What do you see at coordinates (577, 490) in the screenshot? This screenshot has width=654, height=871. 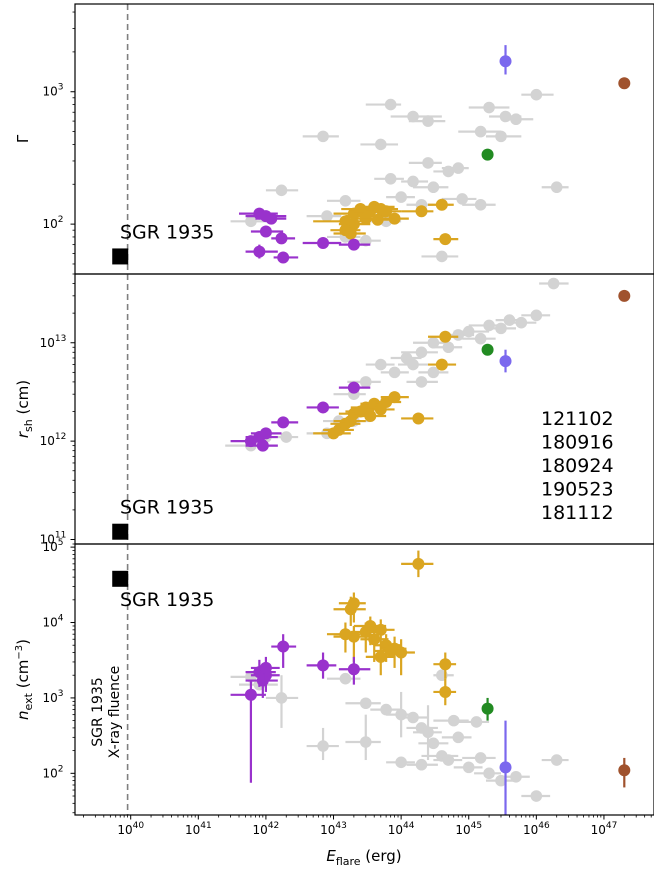 I see `legend-entry: 190523` at bounding box center [577, 490].